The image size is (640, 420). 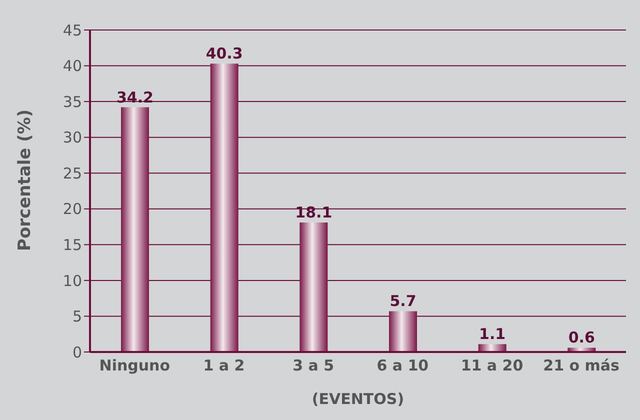 What do you see at coordinates (224, 365) in the screenshot?
I see `x-tick-label: 1 a 2` at bounding box center [224, 365].